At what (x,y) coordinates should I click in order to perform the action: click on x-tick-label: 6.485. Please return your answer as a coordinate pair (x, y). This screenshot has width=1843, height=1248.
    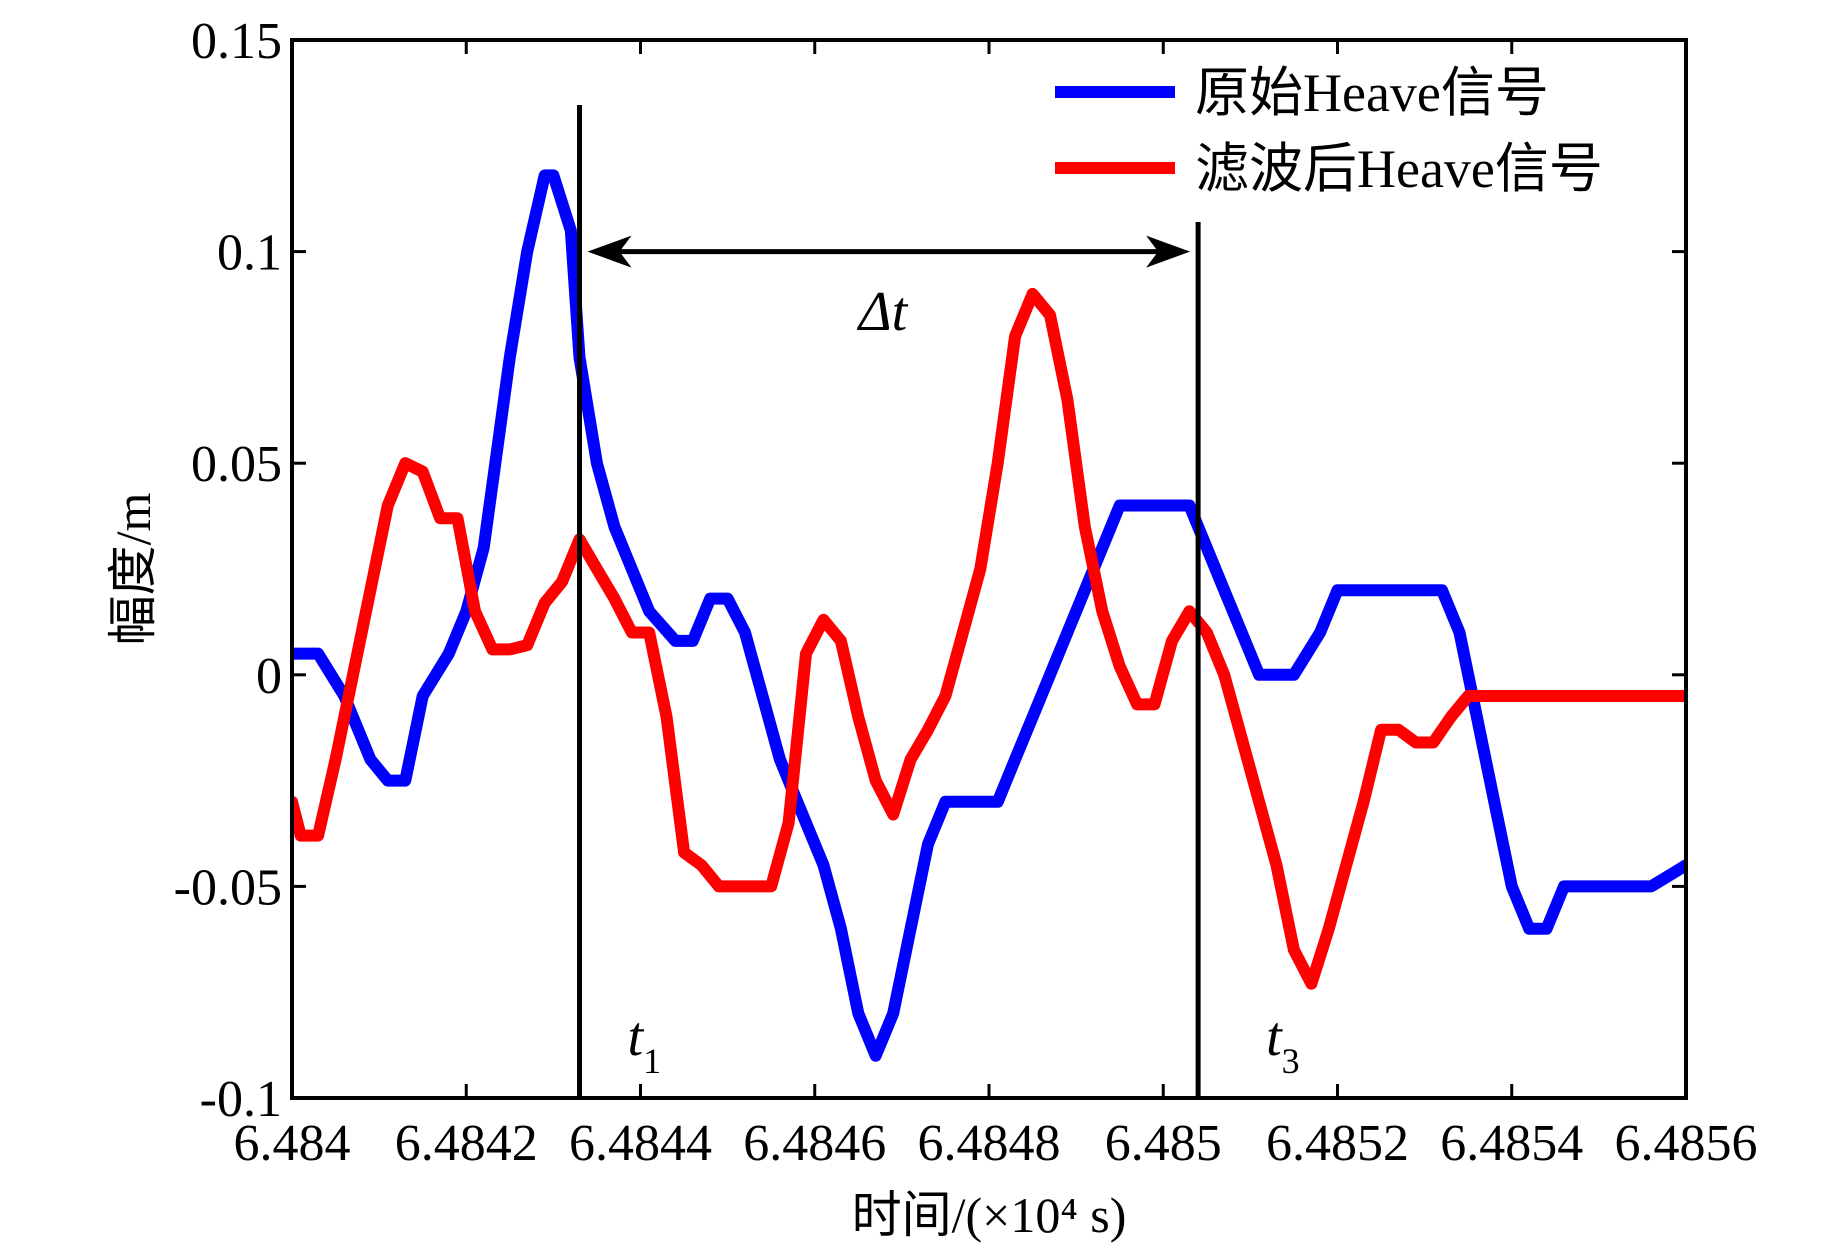
    Looking at the image, I should click on (1163, 1143).